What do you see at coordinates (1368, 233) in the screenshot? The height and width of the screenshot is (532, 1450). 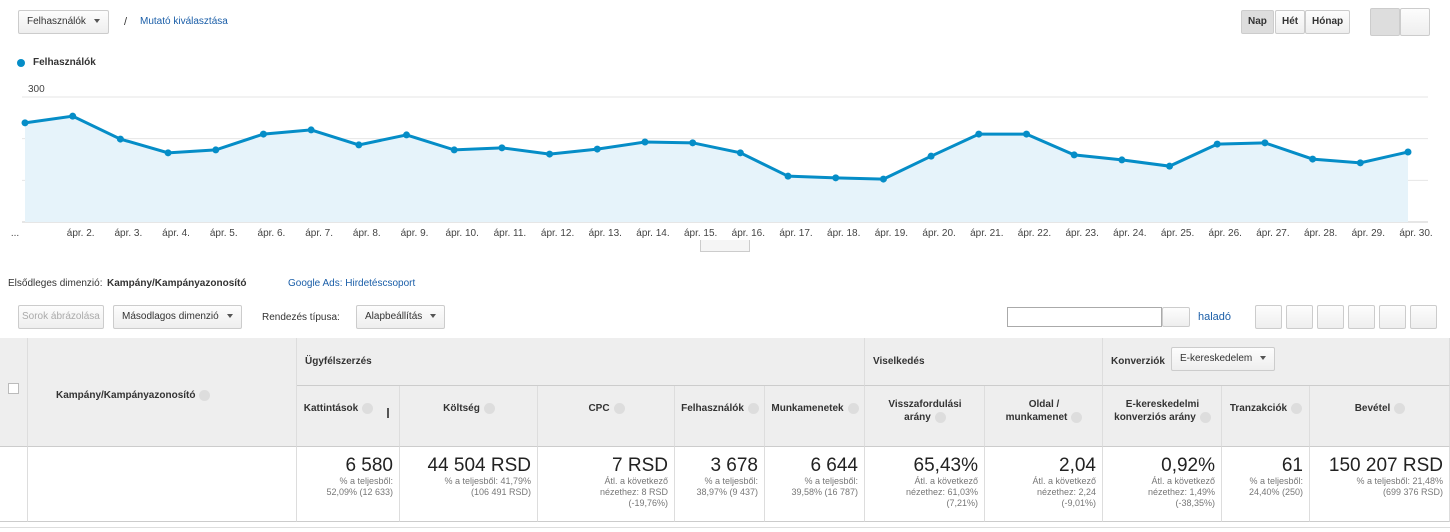 I see `x-tick-label: ápr. 29.` at bounding box center [1368, 233].